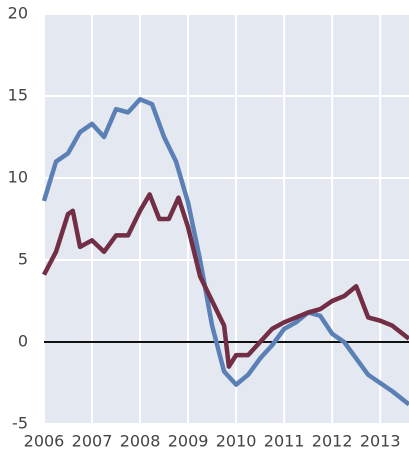 The image size is (409, 461). Describe the element at coordinates (18, 177) in the screenshot. I see `y-tick-label: 10` at that location.